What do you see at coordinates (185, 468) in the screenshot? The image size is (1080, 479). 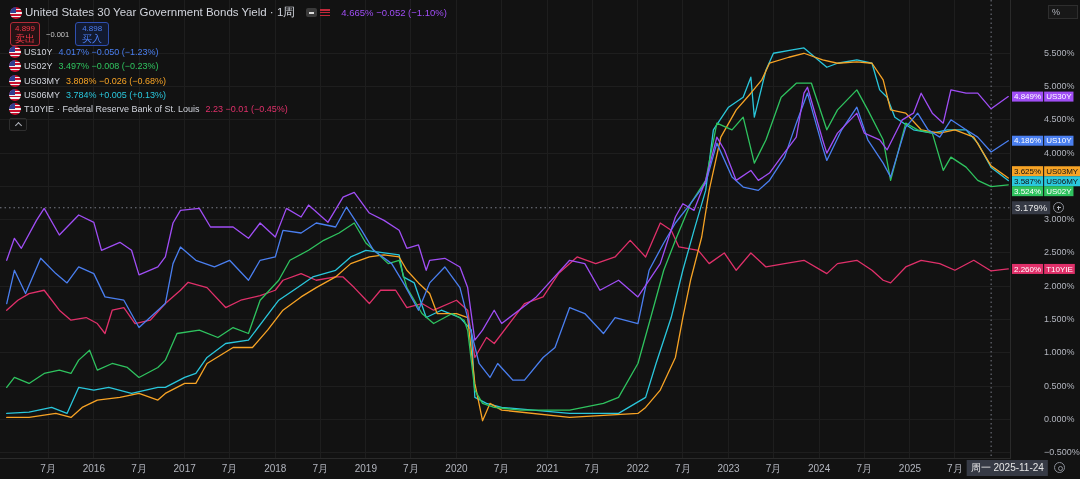 I see `x-tick-label: 2017` at bounding box center [185, 468].